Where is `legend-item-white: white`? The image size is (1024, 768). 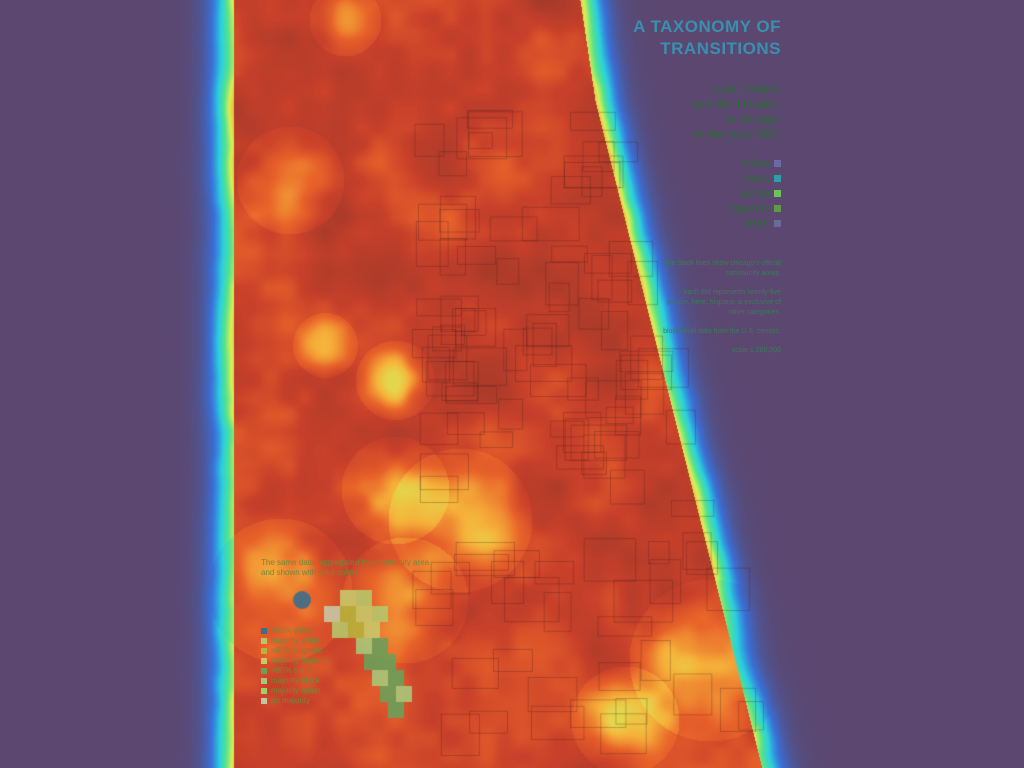 legend-item-white: white is located at coordinates (753, 163).